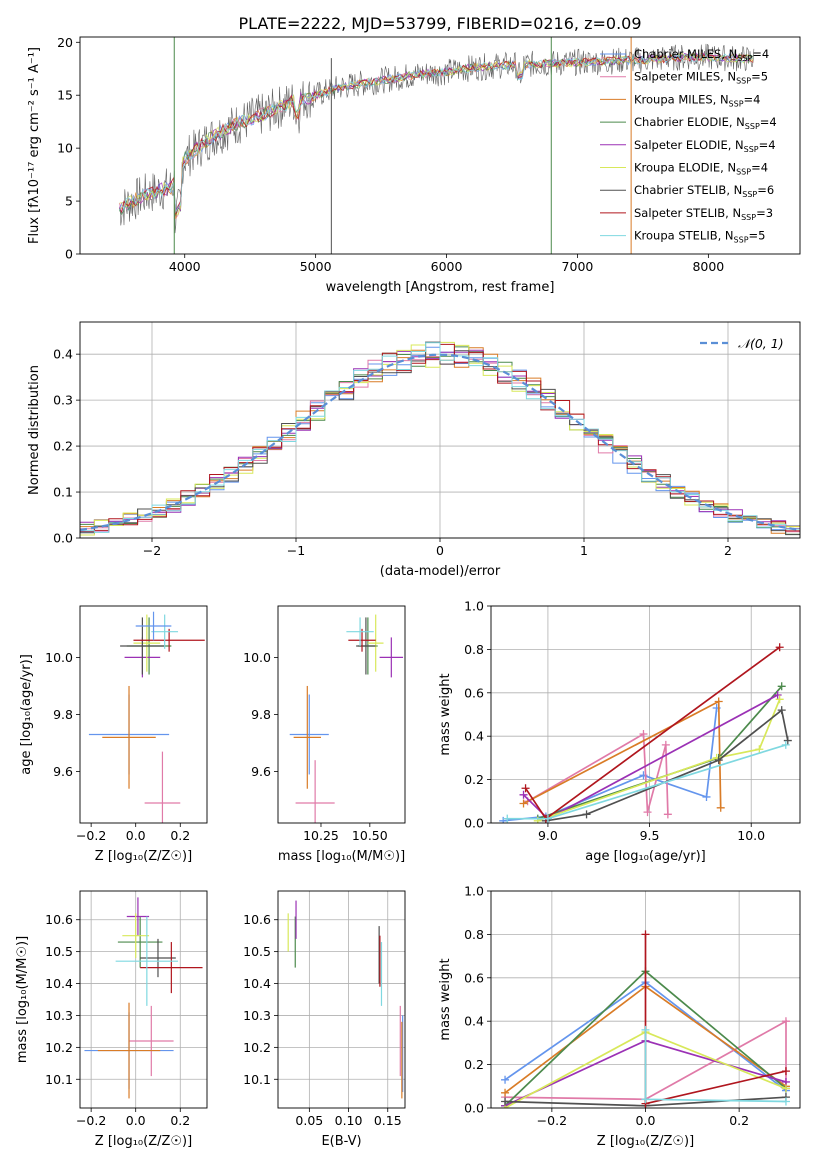 This screenshot has width=819, height=1170. What do you see at coordinates (69, 254) in the screenshot?
I see `y-tick-label: 0` at bounding box center [69, 254].